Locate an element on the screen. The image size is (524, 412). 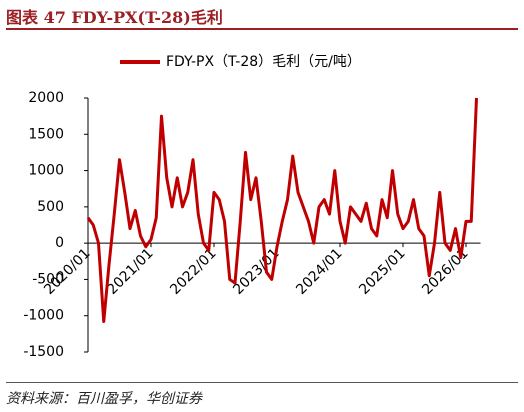
figure-title: 图表 47 FDY-PX(T-28)毛利 is located at coordinates (114, 17).